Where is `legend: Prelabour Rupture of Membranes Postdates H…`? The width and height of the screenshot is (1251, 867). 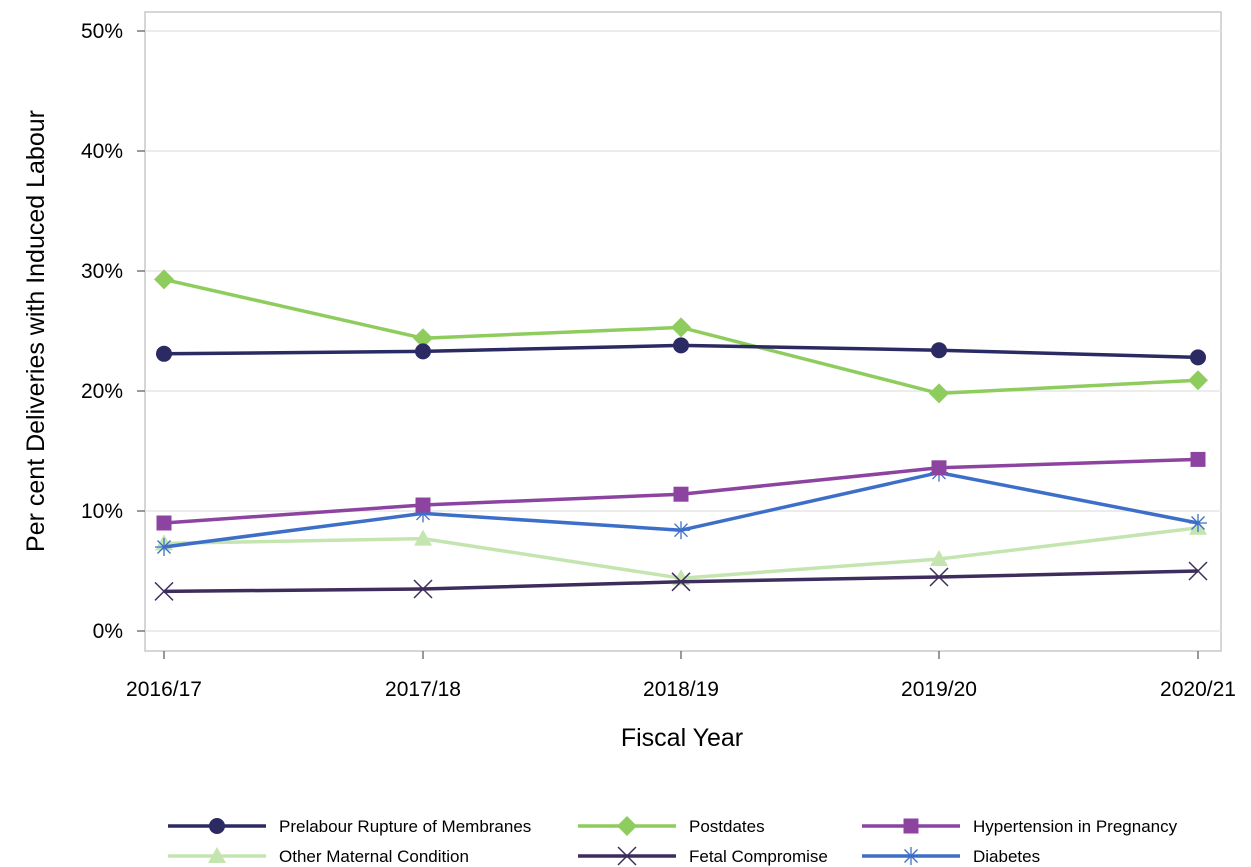
legend: Prelabour Rupture of Membranes Postdates H… is located at coordinates (673, 841).